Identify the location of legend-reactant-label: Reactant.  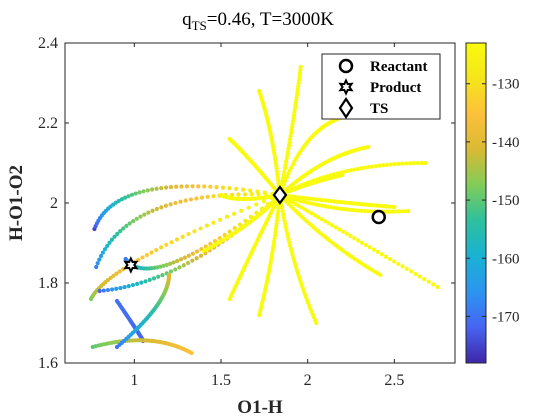
(398, 67).